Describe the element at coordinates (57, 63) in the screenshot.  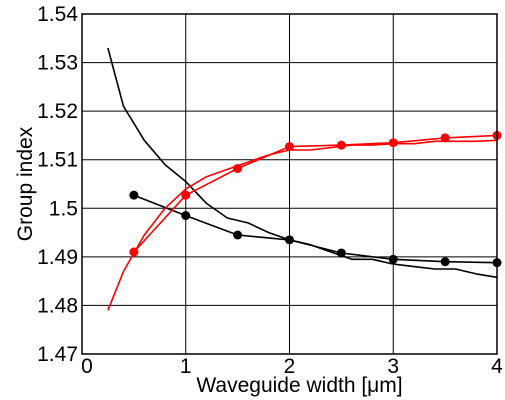
I see `y-tick-label: 1.53` at that location.